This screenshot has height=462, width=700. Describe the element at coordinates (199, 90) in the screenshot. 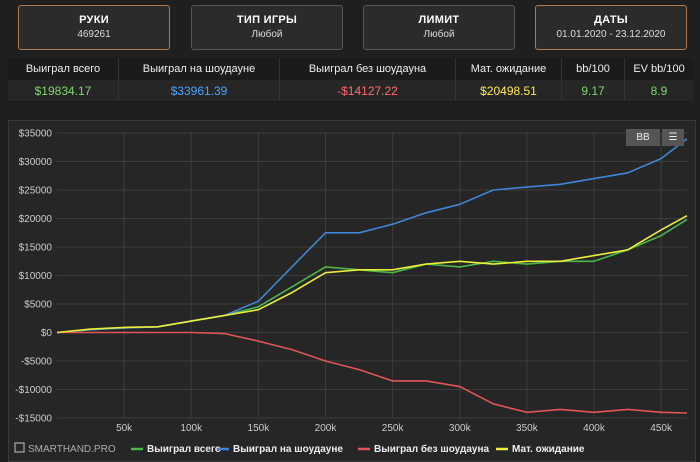

I see `stat-value-showdown: $33961.39` at that location.